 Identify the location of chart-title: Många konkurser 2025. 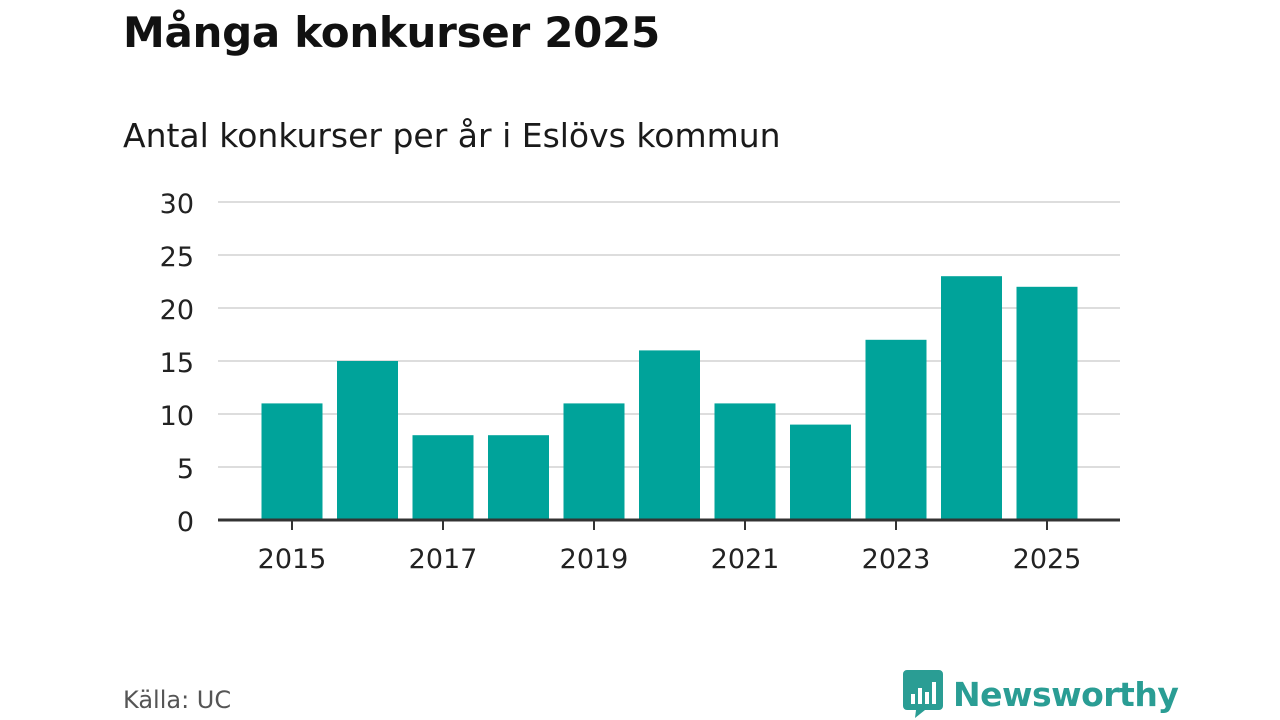
(391, 32).